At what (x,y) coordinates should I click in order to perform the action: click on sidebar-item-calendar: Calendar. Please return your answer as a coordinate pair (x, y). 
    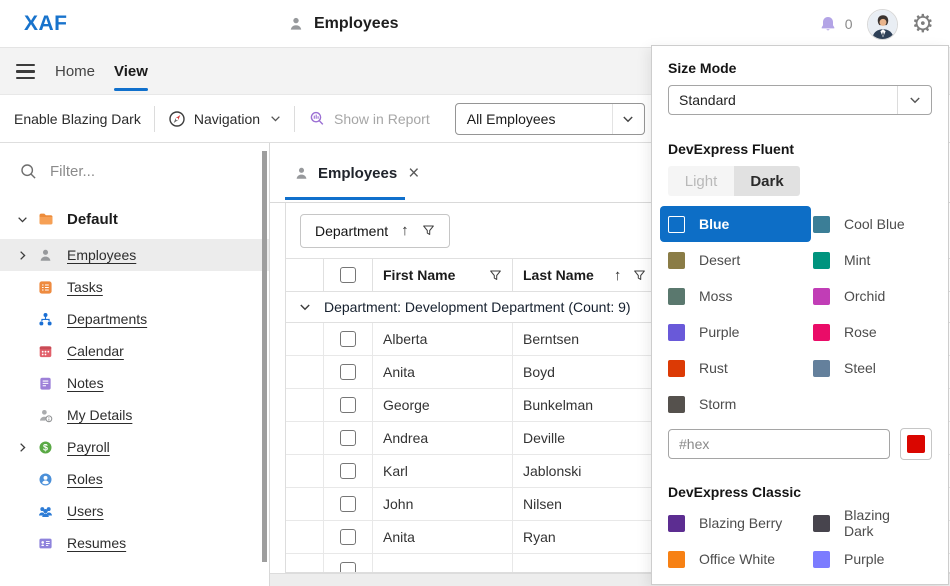
    Looking at the image, I should click on (134, 351).